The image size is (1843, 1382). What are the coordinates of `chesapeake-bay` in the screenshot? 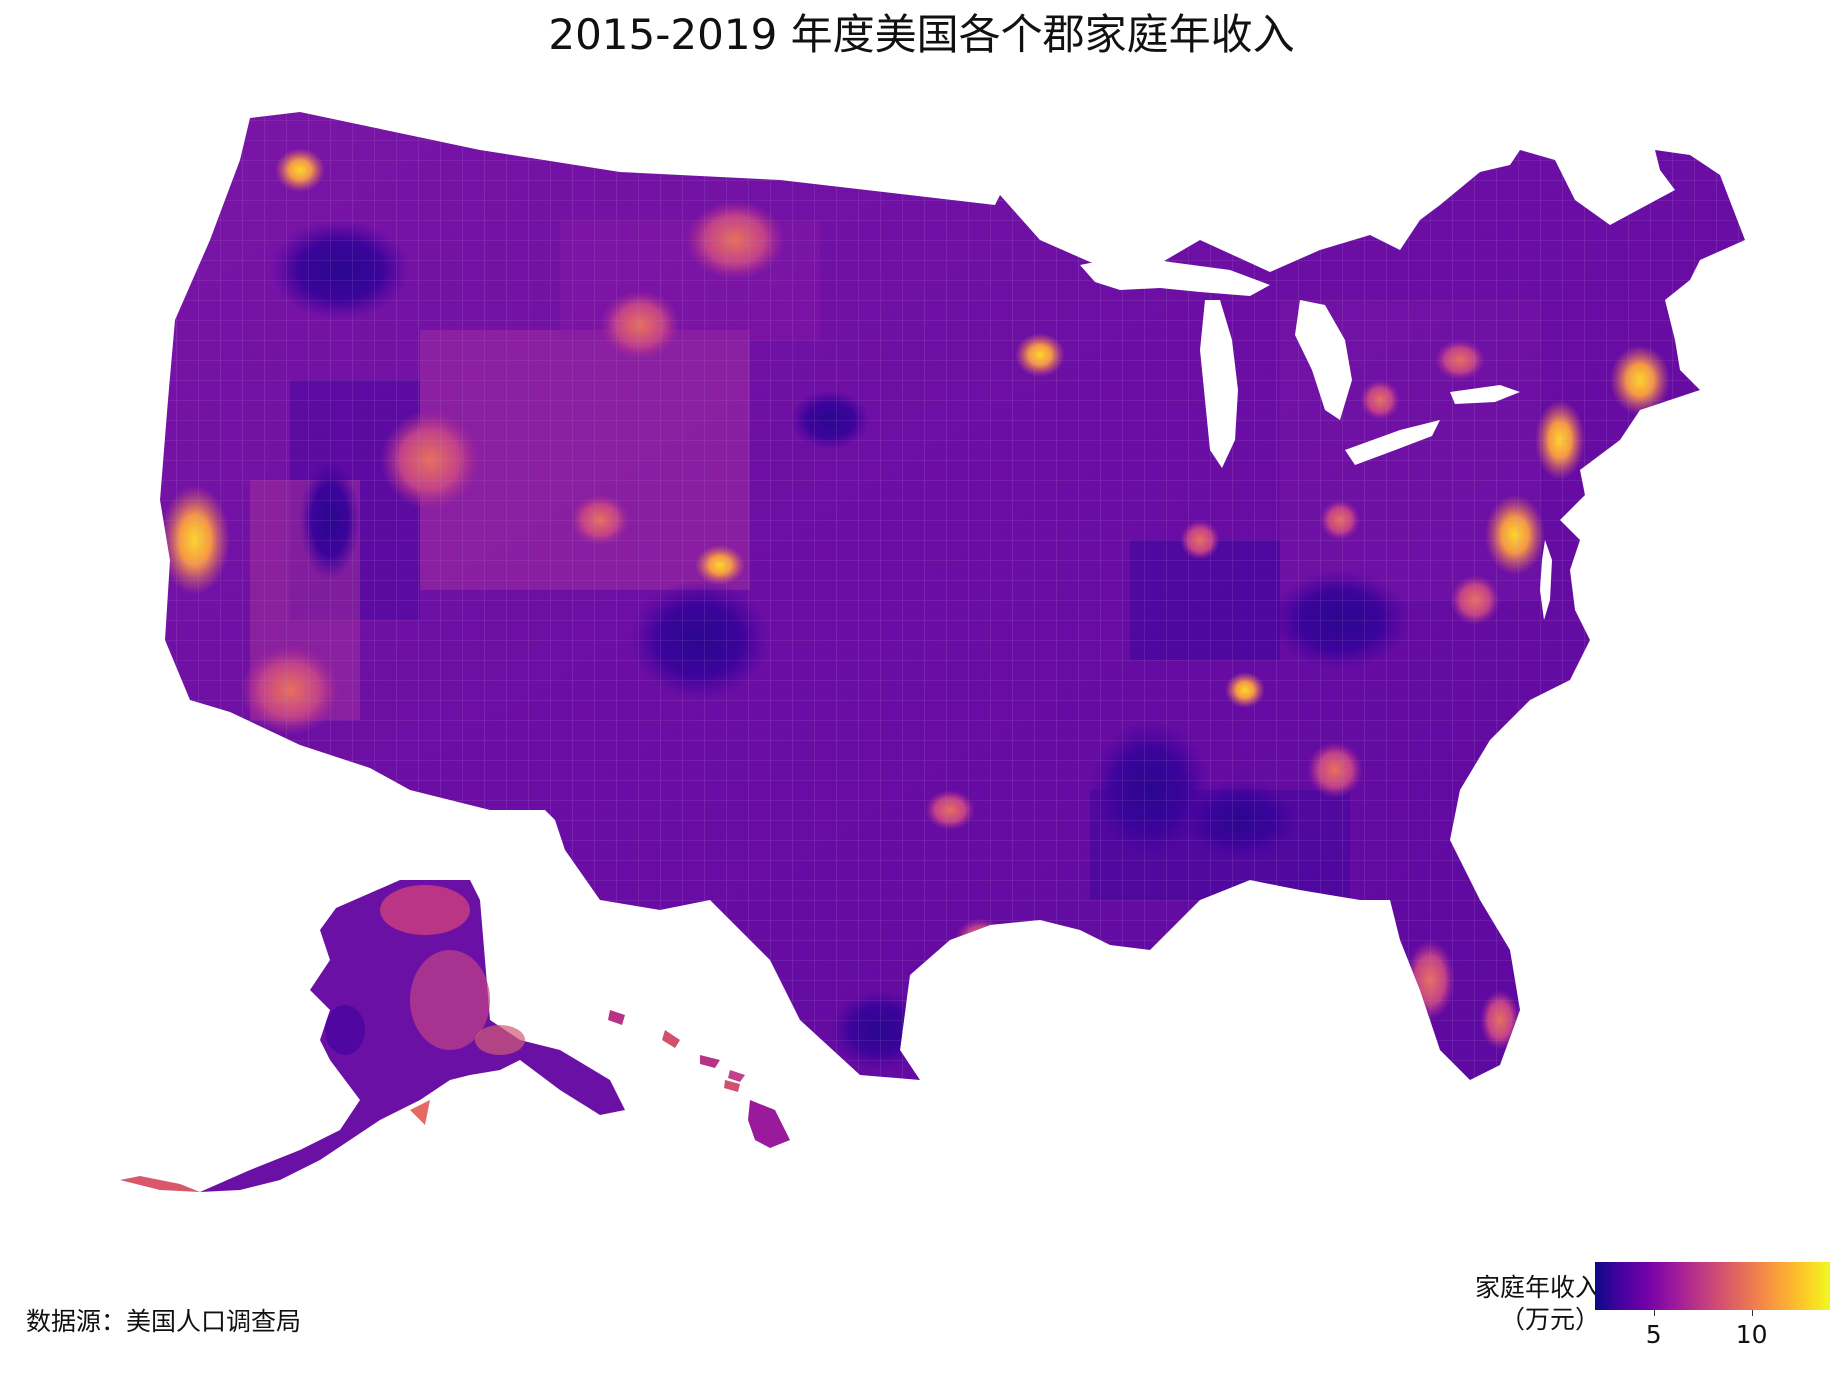 It's located at (1546, 580).